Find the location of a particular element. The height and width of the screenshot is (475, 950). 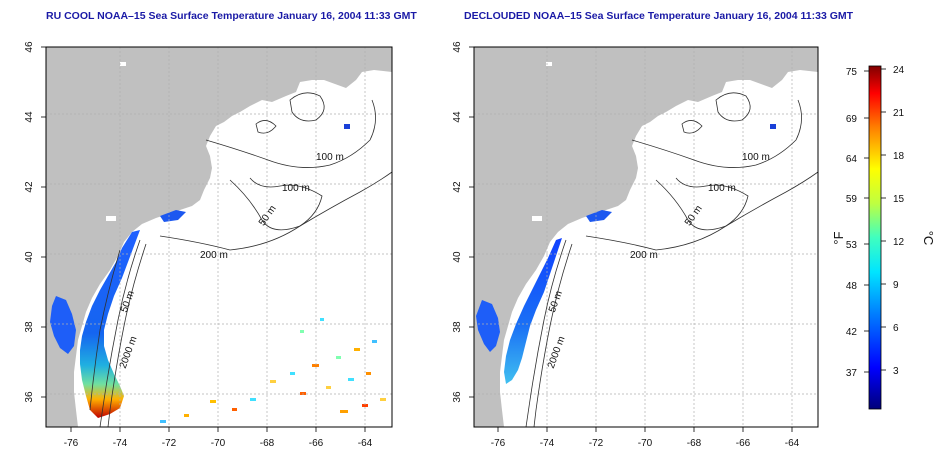

left-gulf-maine-sst is located at coordinates (173, 216).